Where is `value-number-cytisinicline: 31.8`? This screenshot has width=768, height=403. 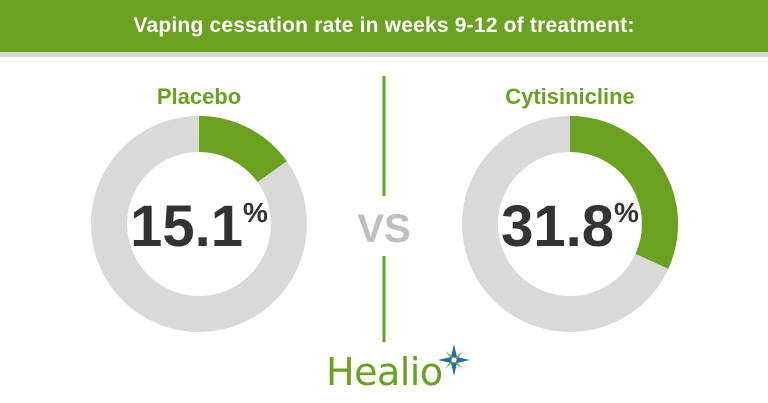 value-number-cytisinicline: 31.8 is located at coordinates (557, 226).